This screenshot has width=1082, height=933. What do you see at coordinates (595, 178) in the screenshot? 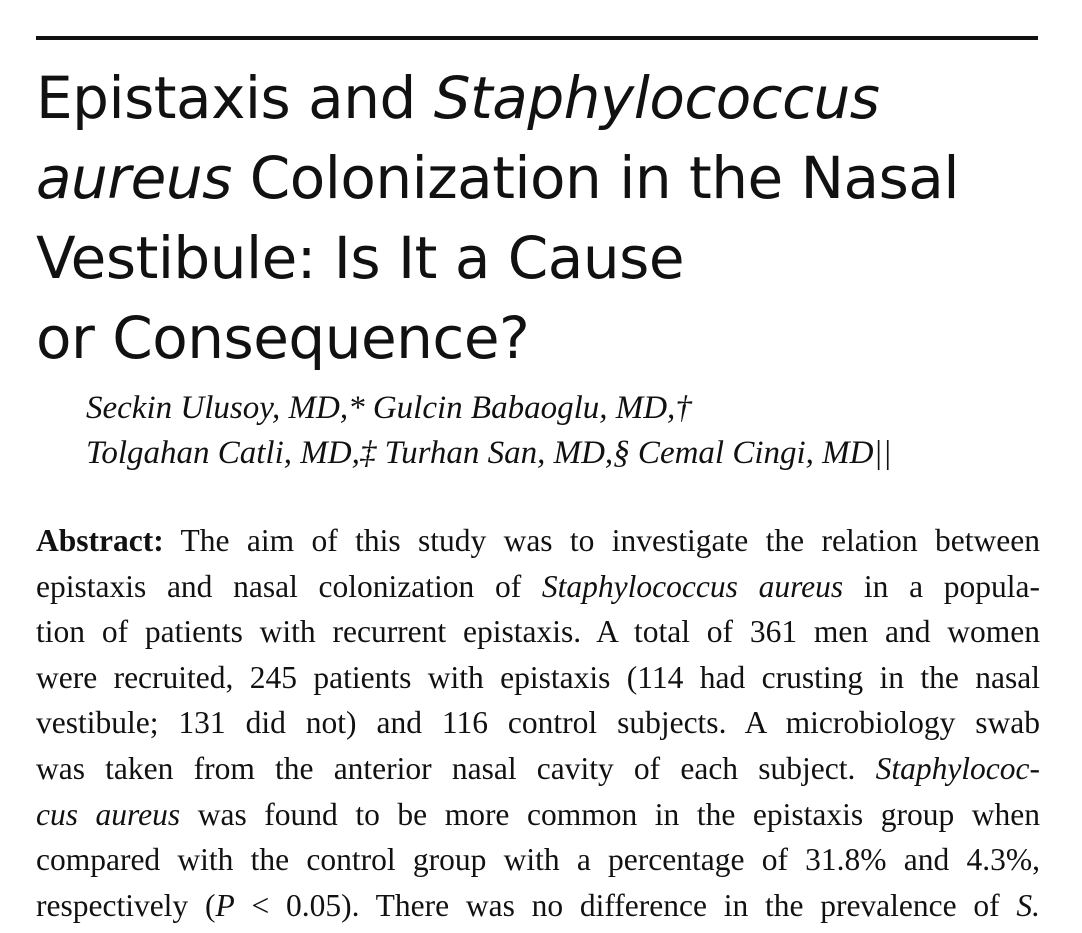
I see `title-text: Colonization in the Nasal` at bounding box center [595, 178].